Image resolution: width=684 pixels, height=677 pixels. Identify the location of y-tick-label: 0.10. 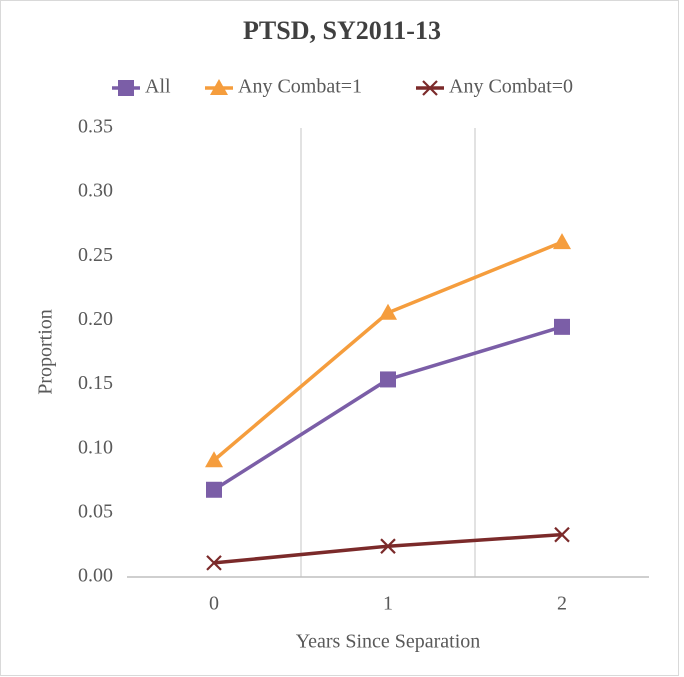
(95, 447).